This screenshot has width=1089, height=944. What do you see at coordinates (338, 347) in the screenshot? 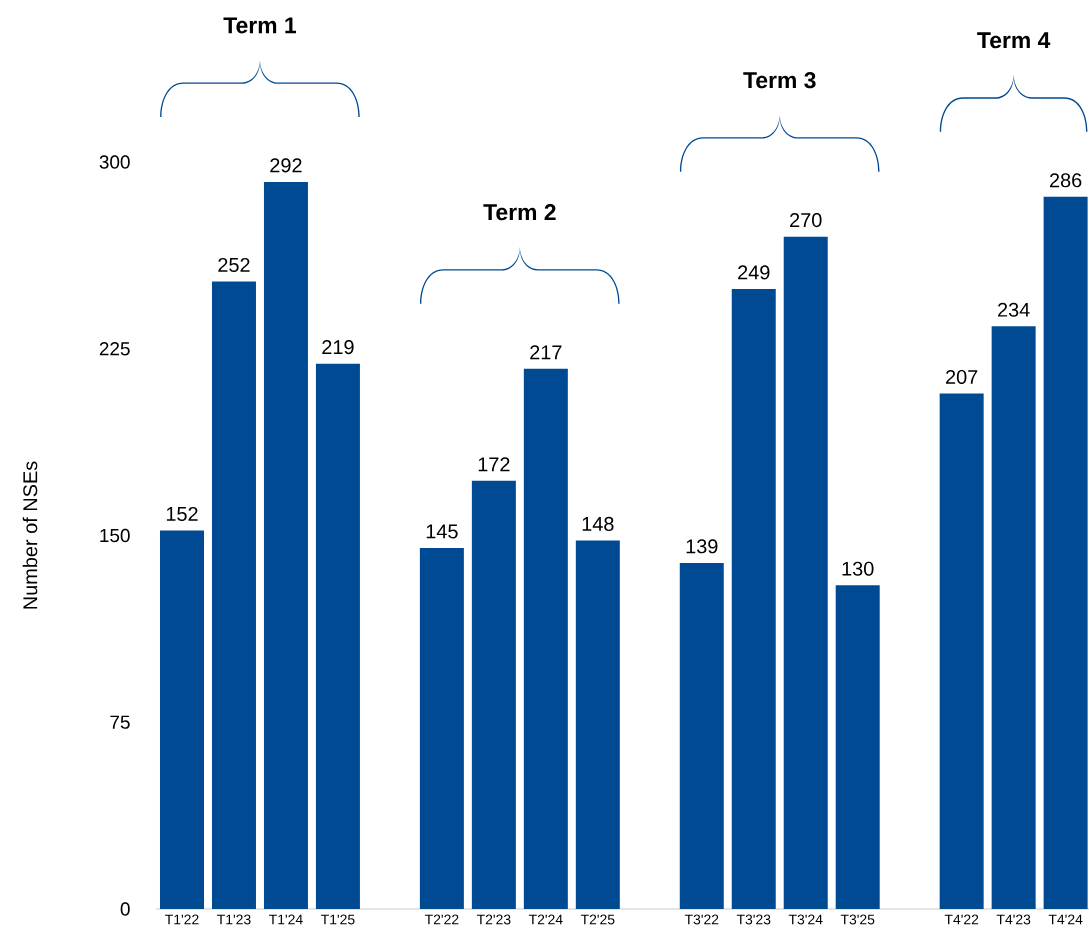
I see `data-label: 219` at bounding box center [338, 347].